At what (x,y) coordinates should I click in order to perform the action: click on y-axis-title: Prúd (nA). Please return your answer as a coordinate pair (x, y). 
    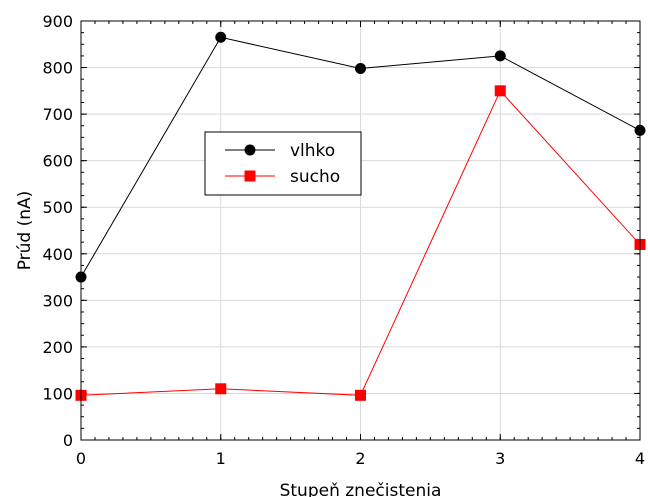
    Looking at the image, I should click on (25, 231).